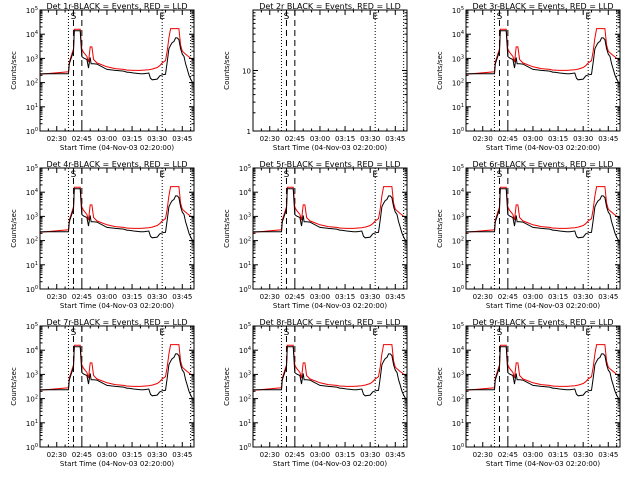 The image size is (640, 480). I want to click on panel-title: Det 5r-BLACK = Events, RED = LLD, so click(329, 164).